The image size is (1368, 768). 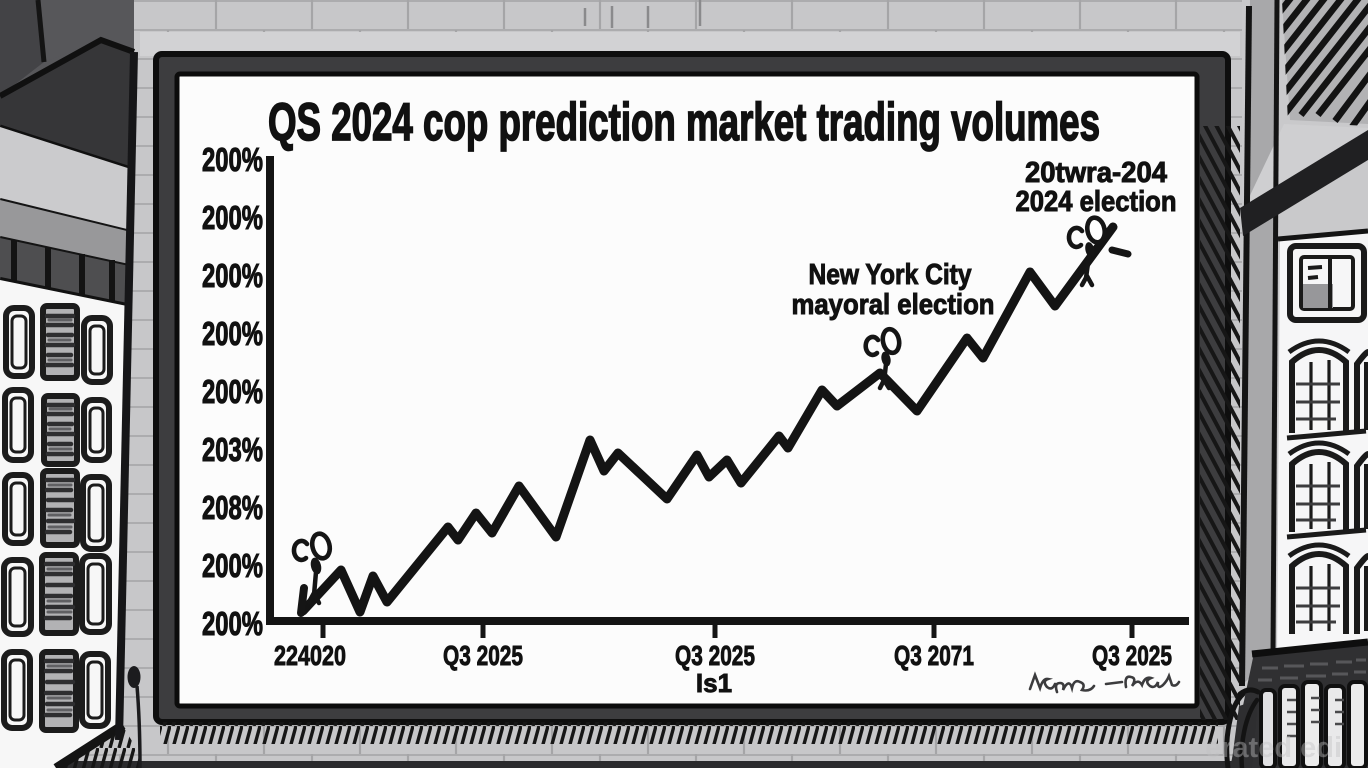 I want to click on svg-text: erated edi, so click(x=1273, y=748).